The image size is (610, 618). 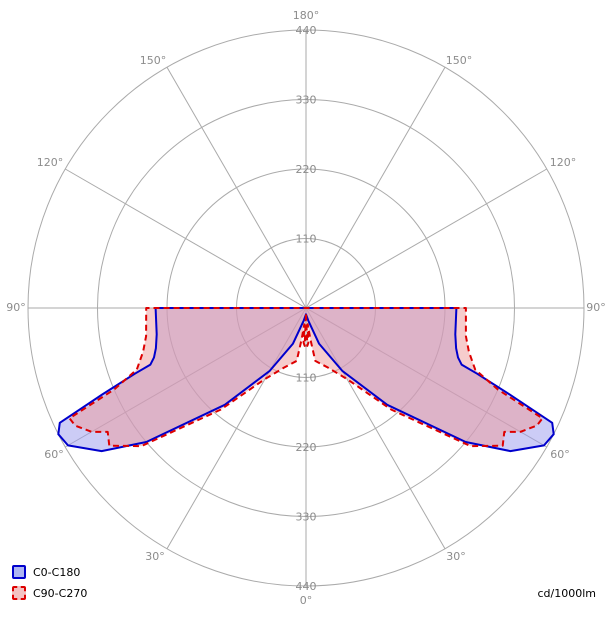 What do you see at coordinates (19, 572) in the screenshot?
I see `legend-swatch-c0-c180` at bounding box center [19, 572].